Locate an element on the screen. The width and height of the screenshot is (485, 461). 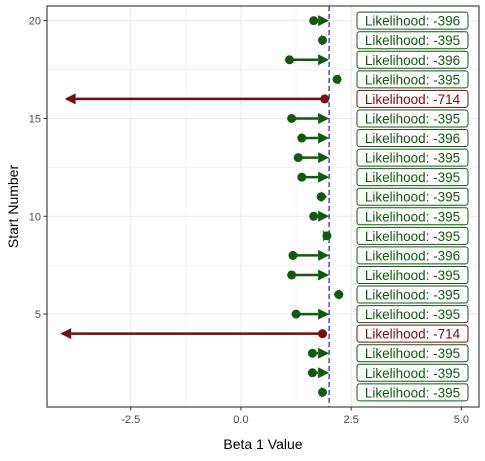
y-axis-ticks: 5 10 15 20 is located at coordinates (38, 168).